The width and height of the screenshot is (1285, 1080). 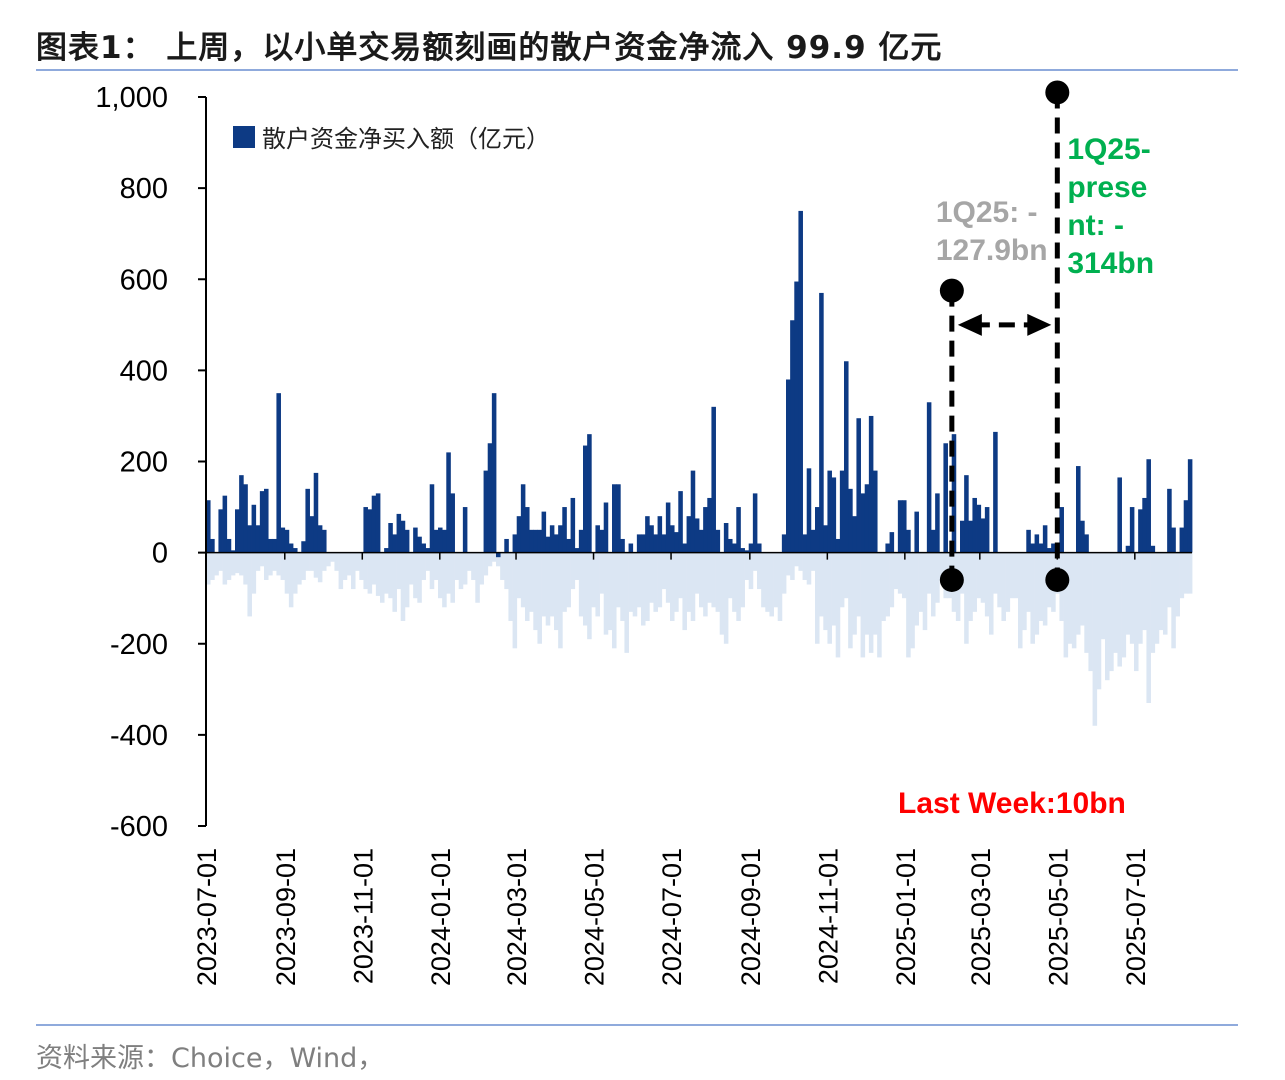 I want to click on x-tick-label: 2024-11-01, so click(x=828, y=916).